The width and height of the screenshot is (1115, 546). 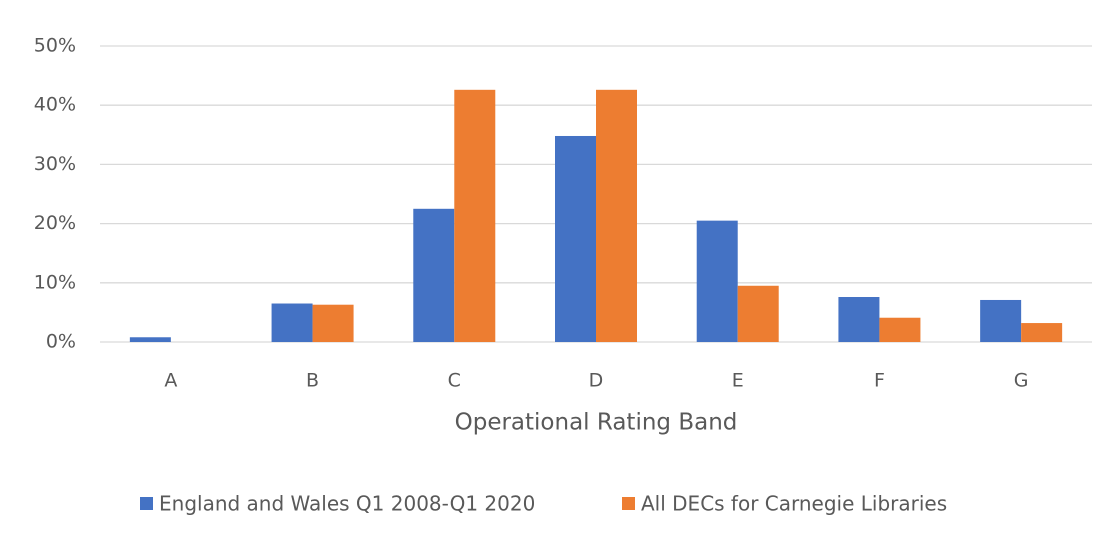 What do you see at coordinates (347, 504) in the screenshot?
I see `legend-label: England and Wales Q1 2008-Q1 2020` at bounding box center [347, 504].